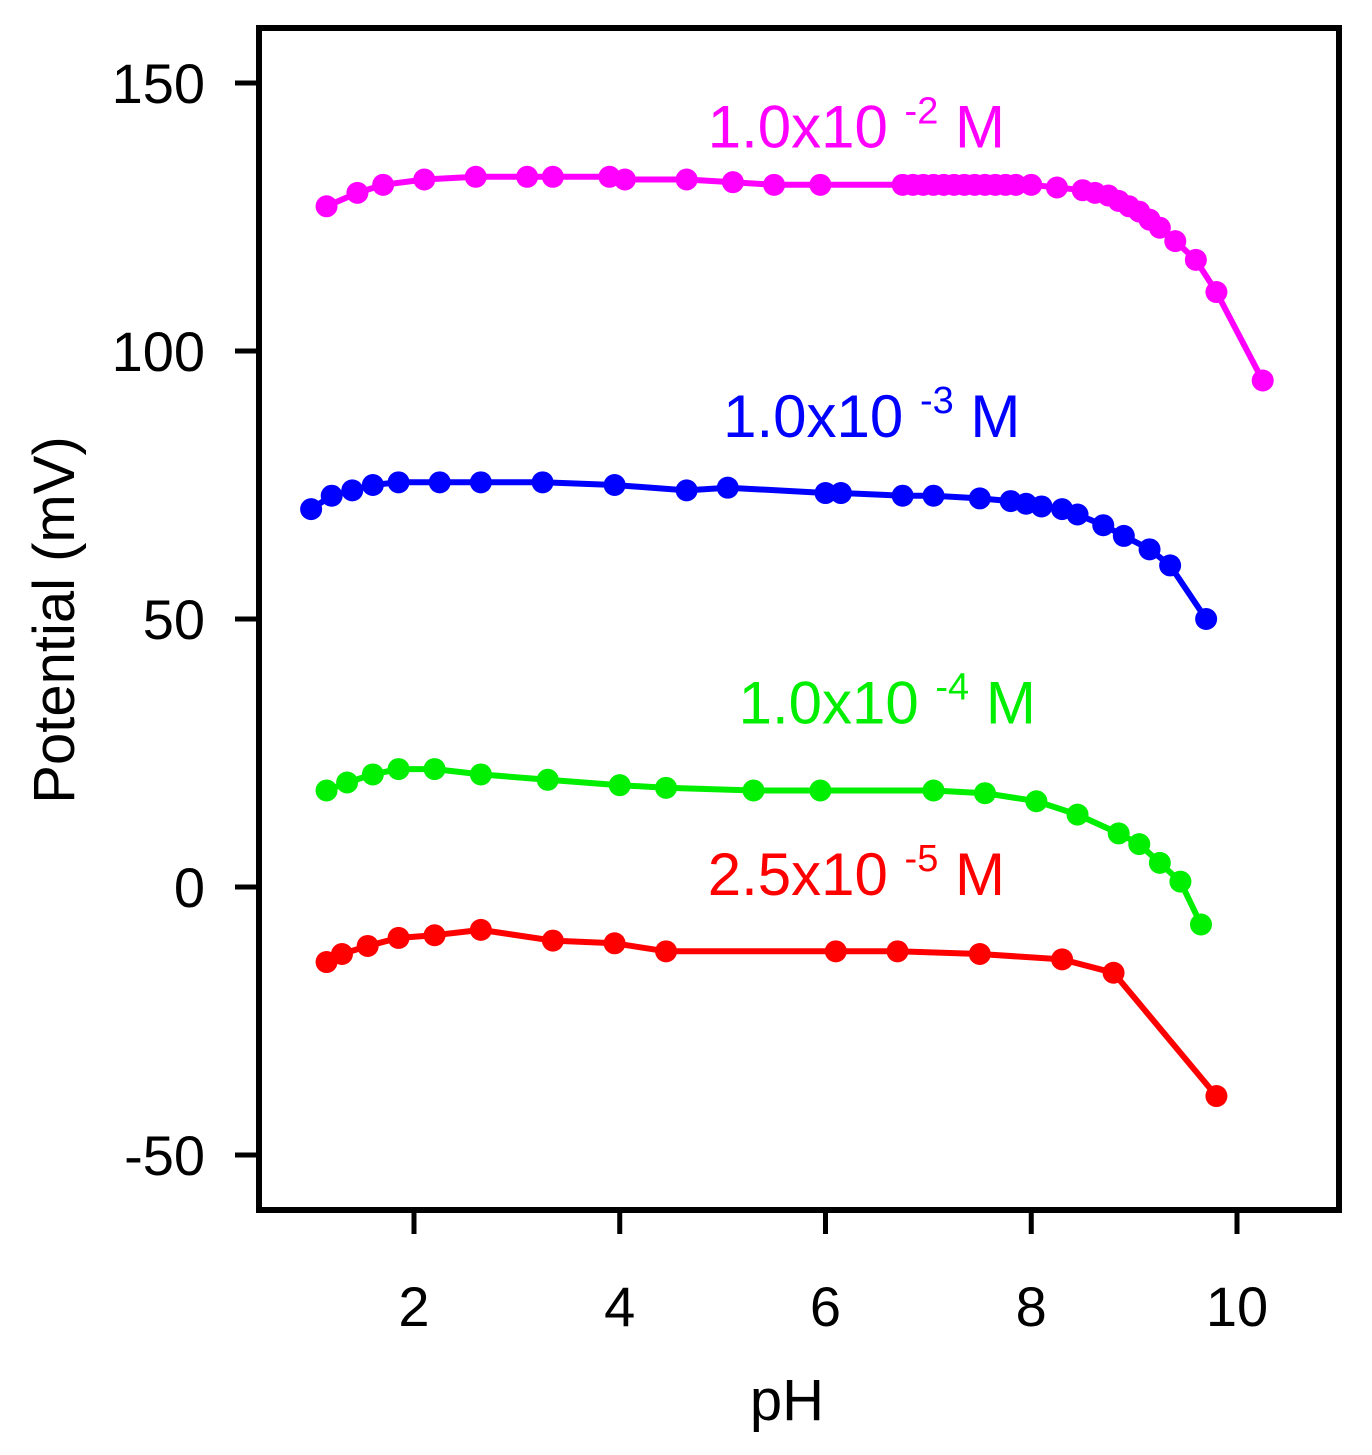 This screenshot has width=1372, height=1455. Describe the element at coordinates (806, 874) in the screenshot. I see `series-label-base: 2.5x10` at that location.